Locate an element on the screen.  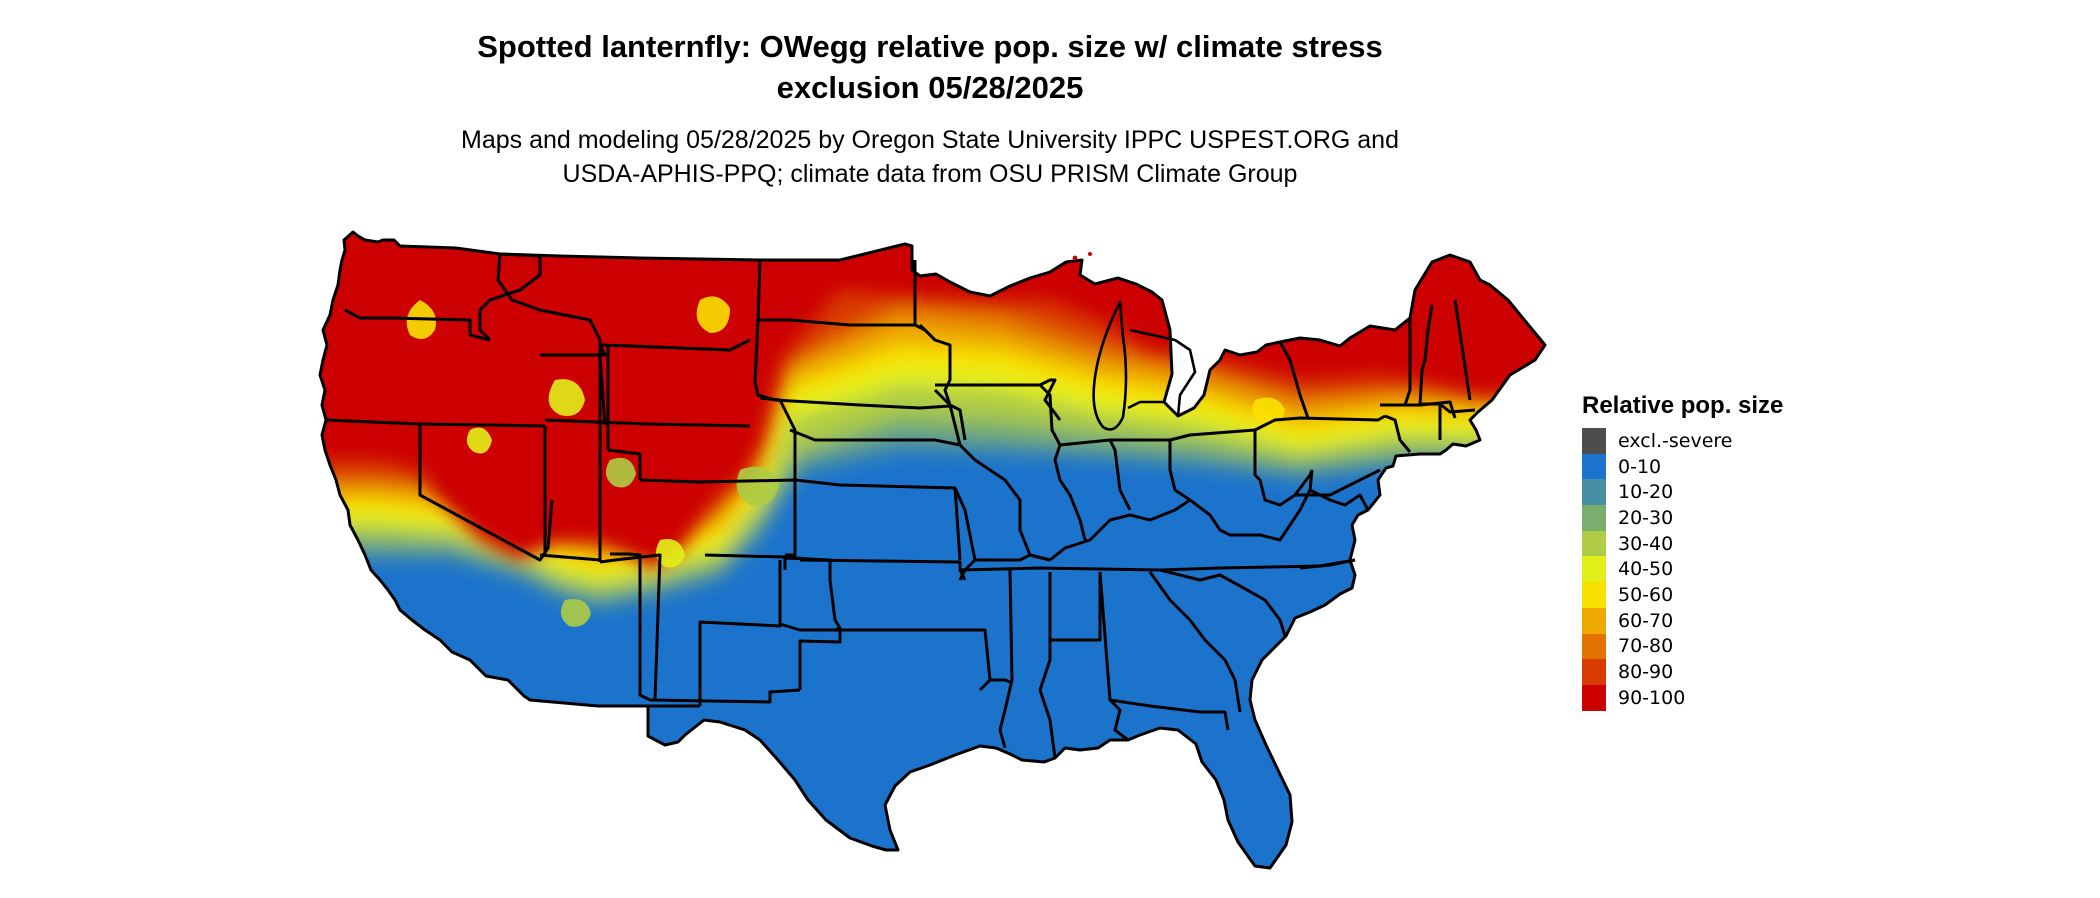
legend-label: 80-90 is located at coordinates (1646, 672).